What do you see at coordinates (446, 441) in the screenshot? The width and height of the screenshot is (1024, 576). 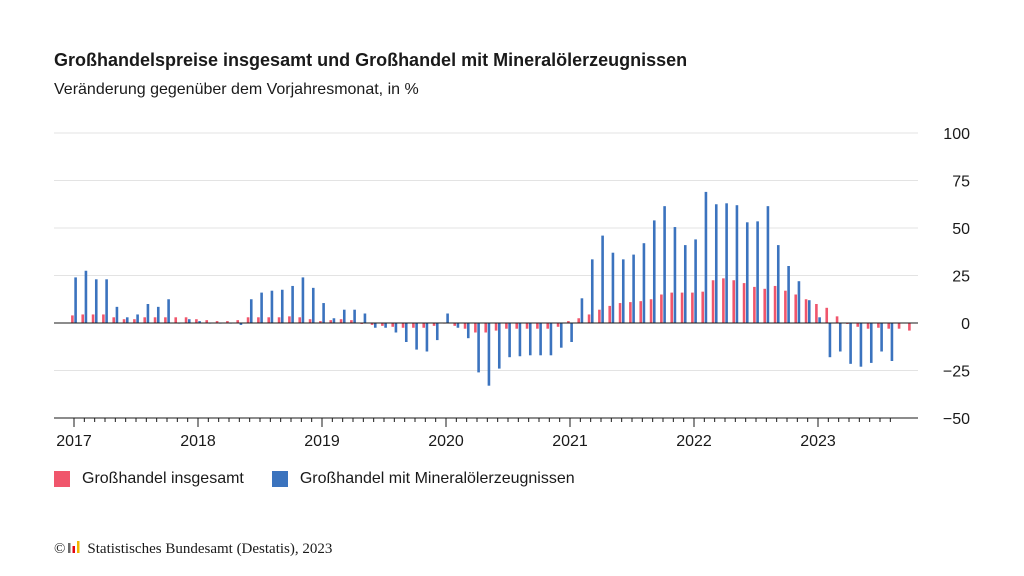 I see `x-tick-label: 2020` at bounding box center [446, 441].